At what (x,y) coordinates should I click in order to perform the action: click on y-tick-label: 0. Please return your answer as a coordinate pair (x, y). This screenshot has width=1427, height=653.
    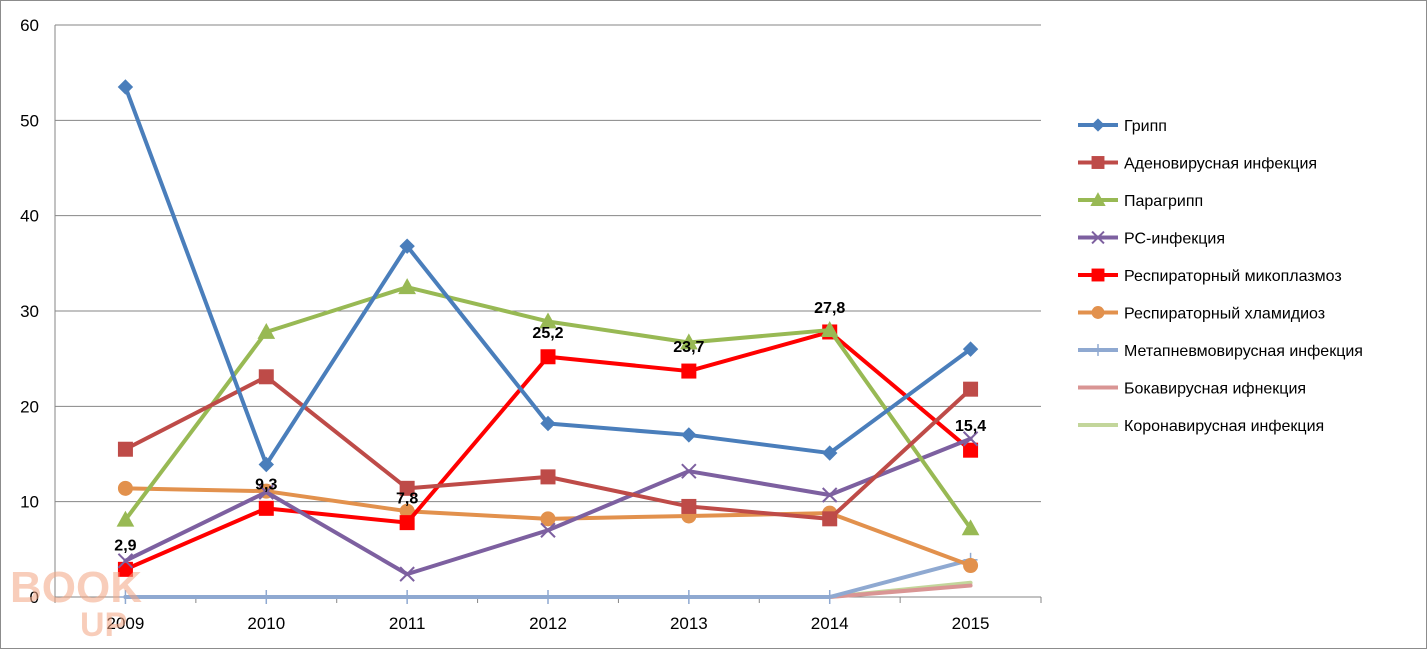
    Looking at the image, I should click on (34, 597).